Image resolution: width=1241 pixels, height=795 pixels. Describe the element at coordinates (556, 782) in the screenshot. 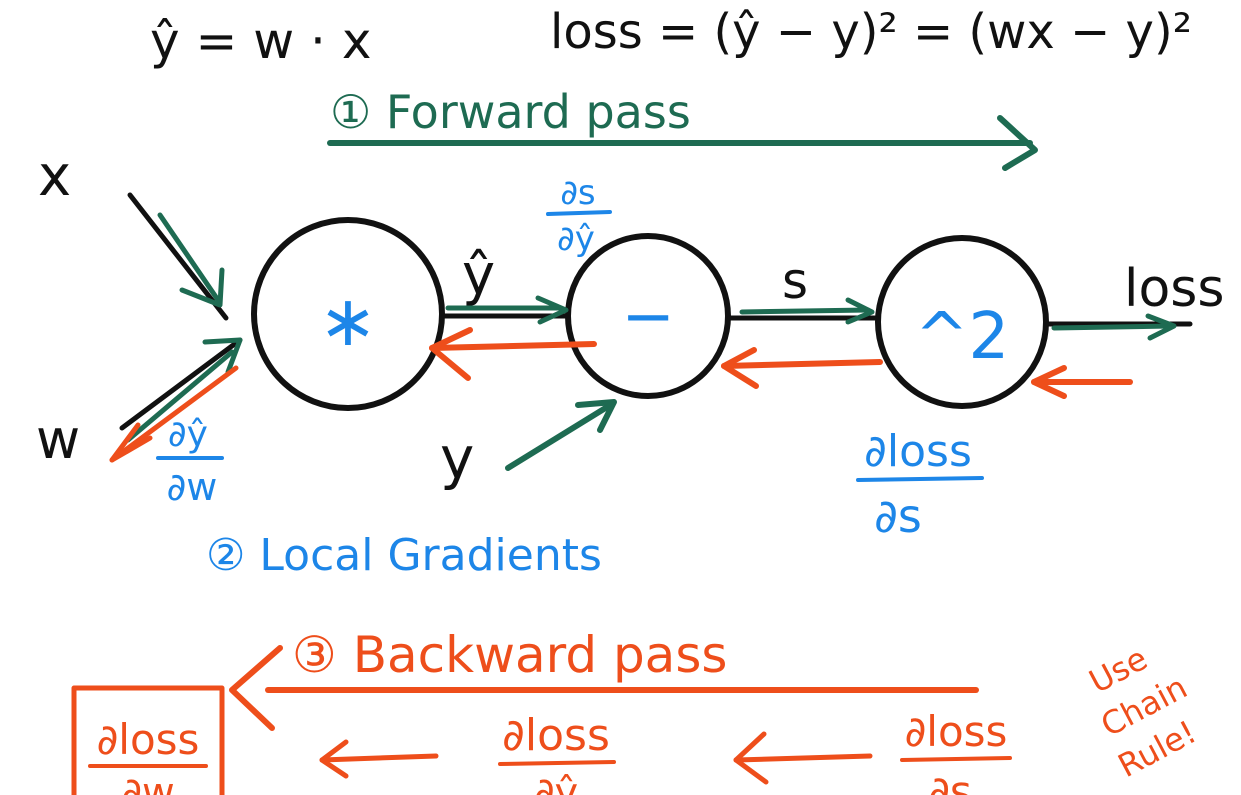

I see `dloss-dyhat-denominator: ∂ŷ` at that location.